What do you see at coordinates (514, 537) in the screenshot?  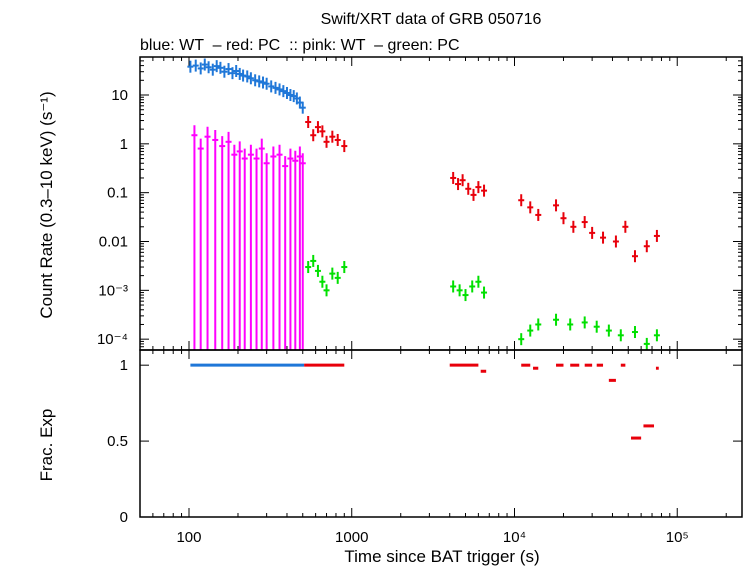 I see `x-tick-label: 10⁴` at bounding box center [514, 537].